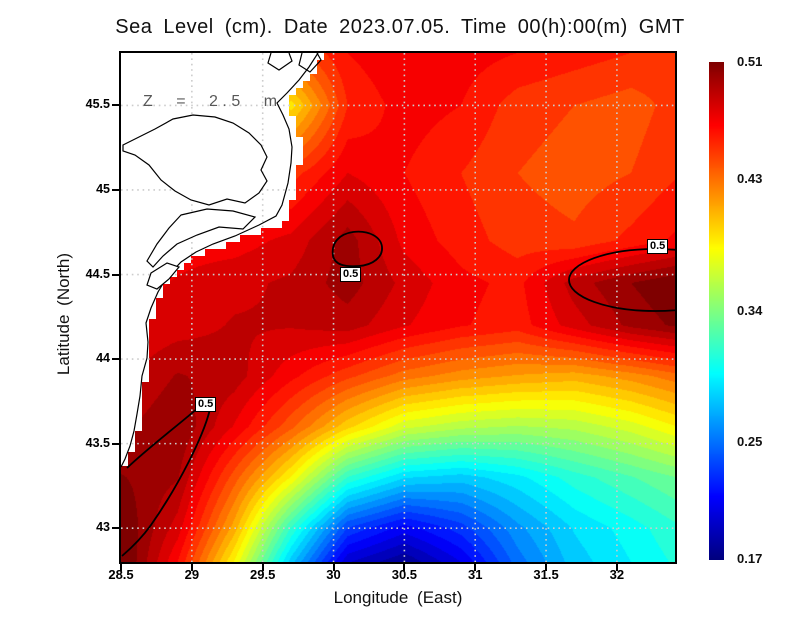 This screenshot has height=618, width=800. I want to click on y-tick-label: 44, so click(103, 358).